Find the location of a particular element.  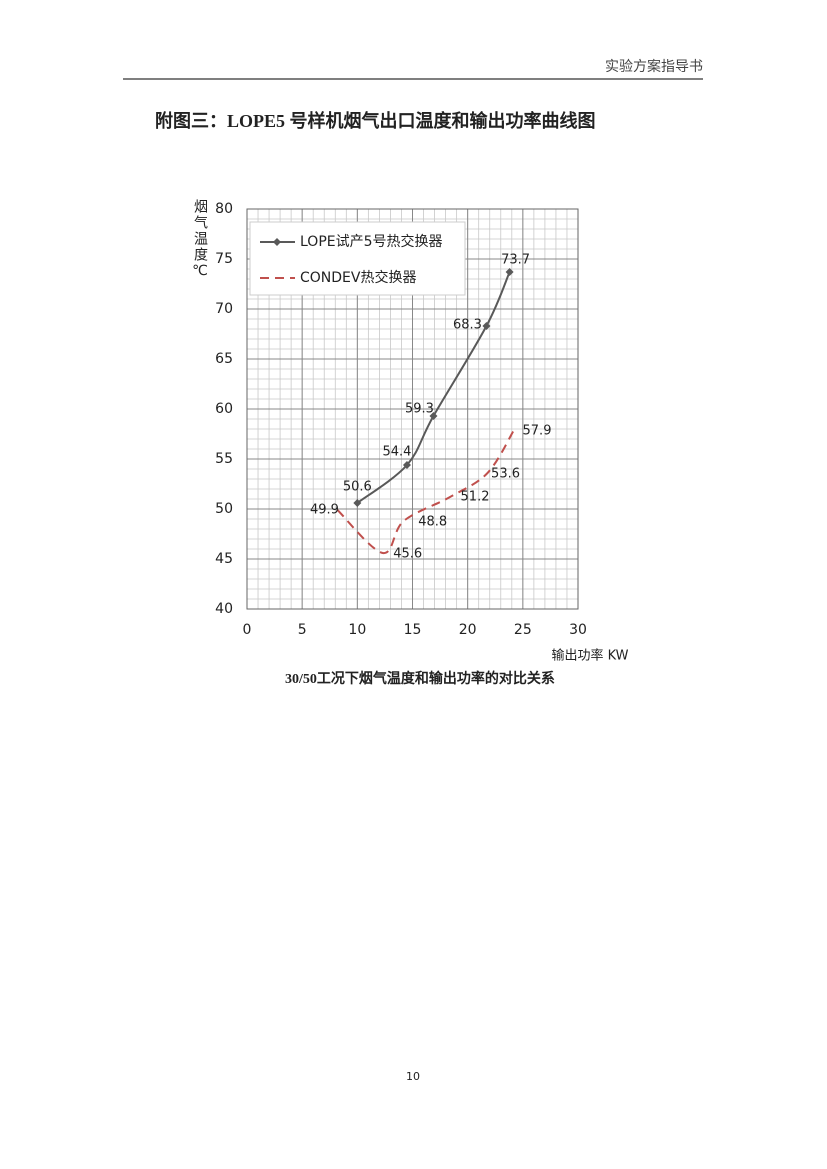

y-tick-label: 55 is located at coordinates (224, 459).